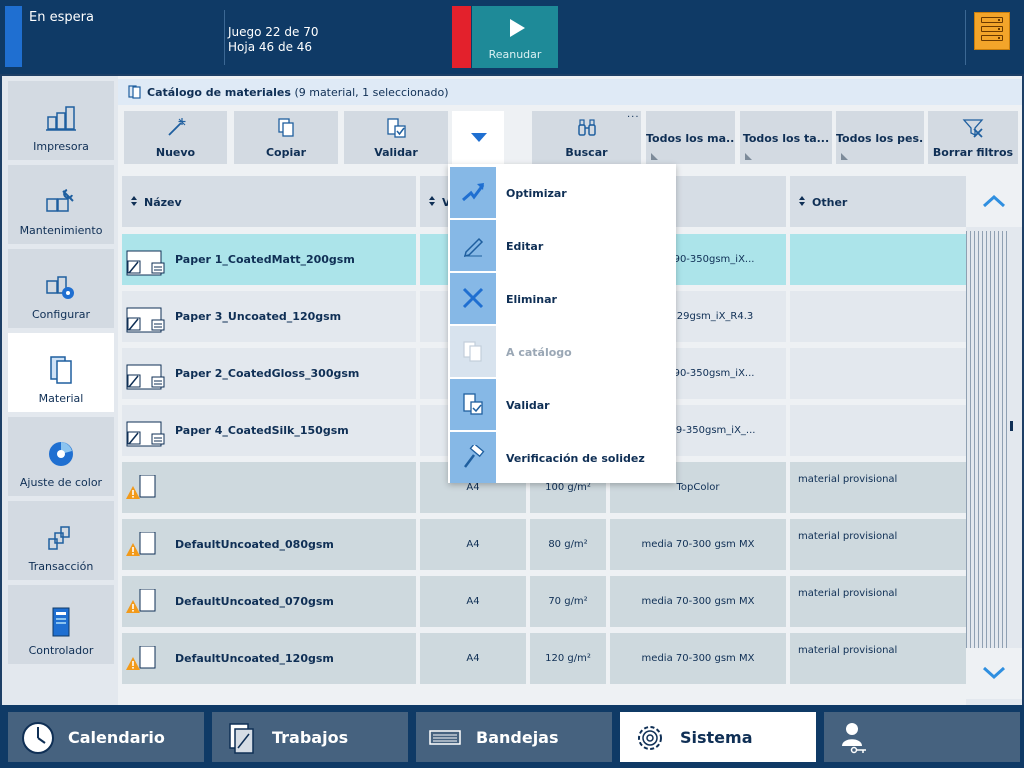 The image size is (1024, 768). I want to click on table-row: A4 100 g/m² TopColor material provisional, so click(551, 487).